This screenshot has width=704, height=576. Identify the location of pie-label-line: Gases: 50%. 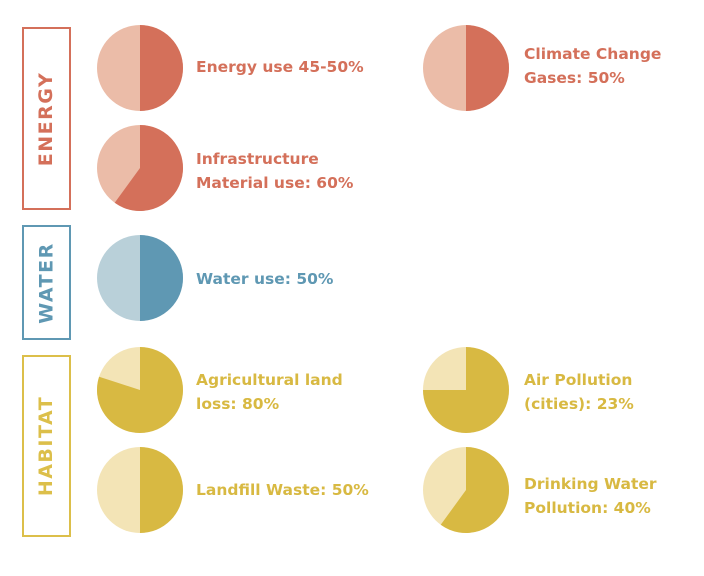
(574, 78).